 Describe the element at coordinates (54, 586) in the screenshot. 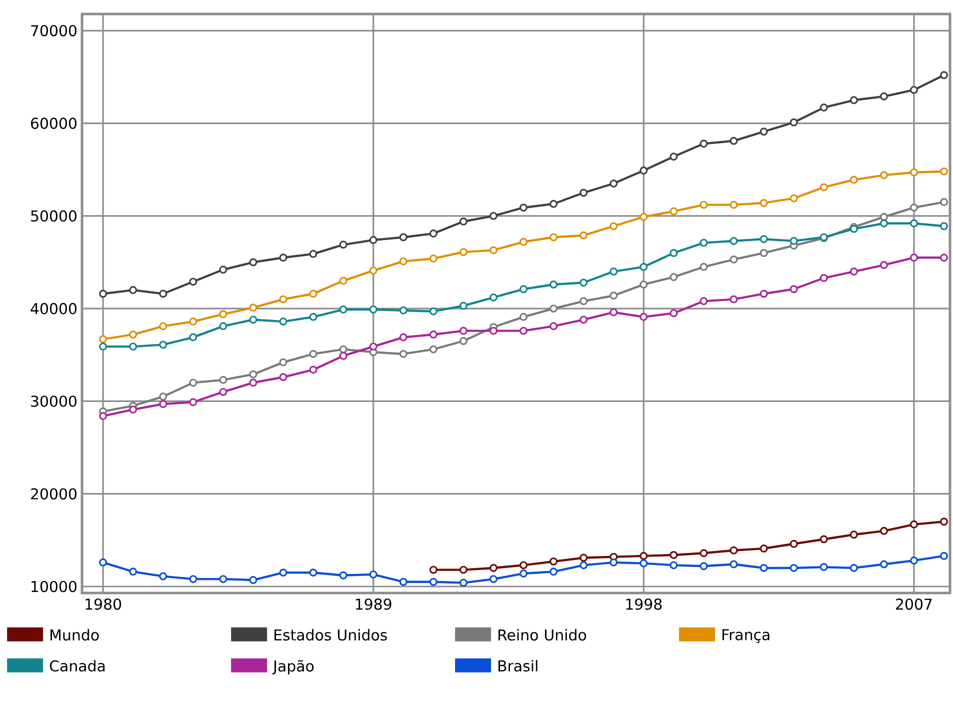

I see `y-tick-label: 10000` at that location.